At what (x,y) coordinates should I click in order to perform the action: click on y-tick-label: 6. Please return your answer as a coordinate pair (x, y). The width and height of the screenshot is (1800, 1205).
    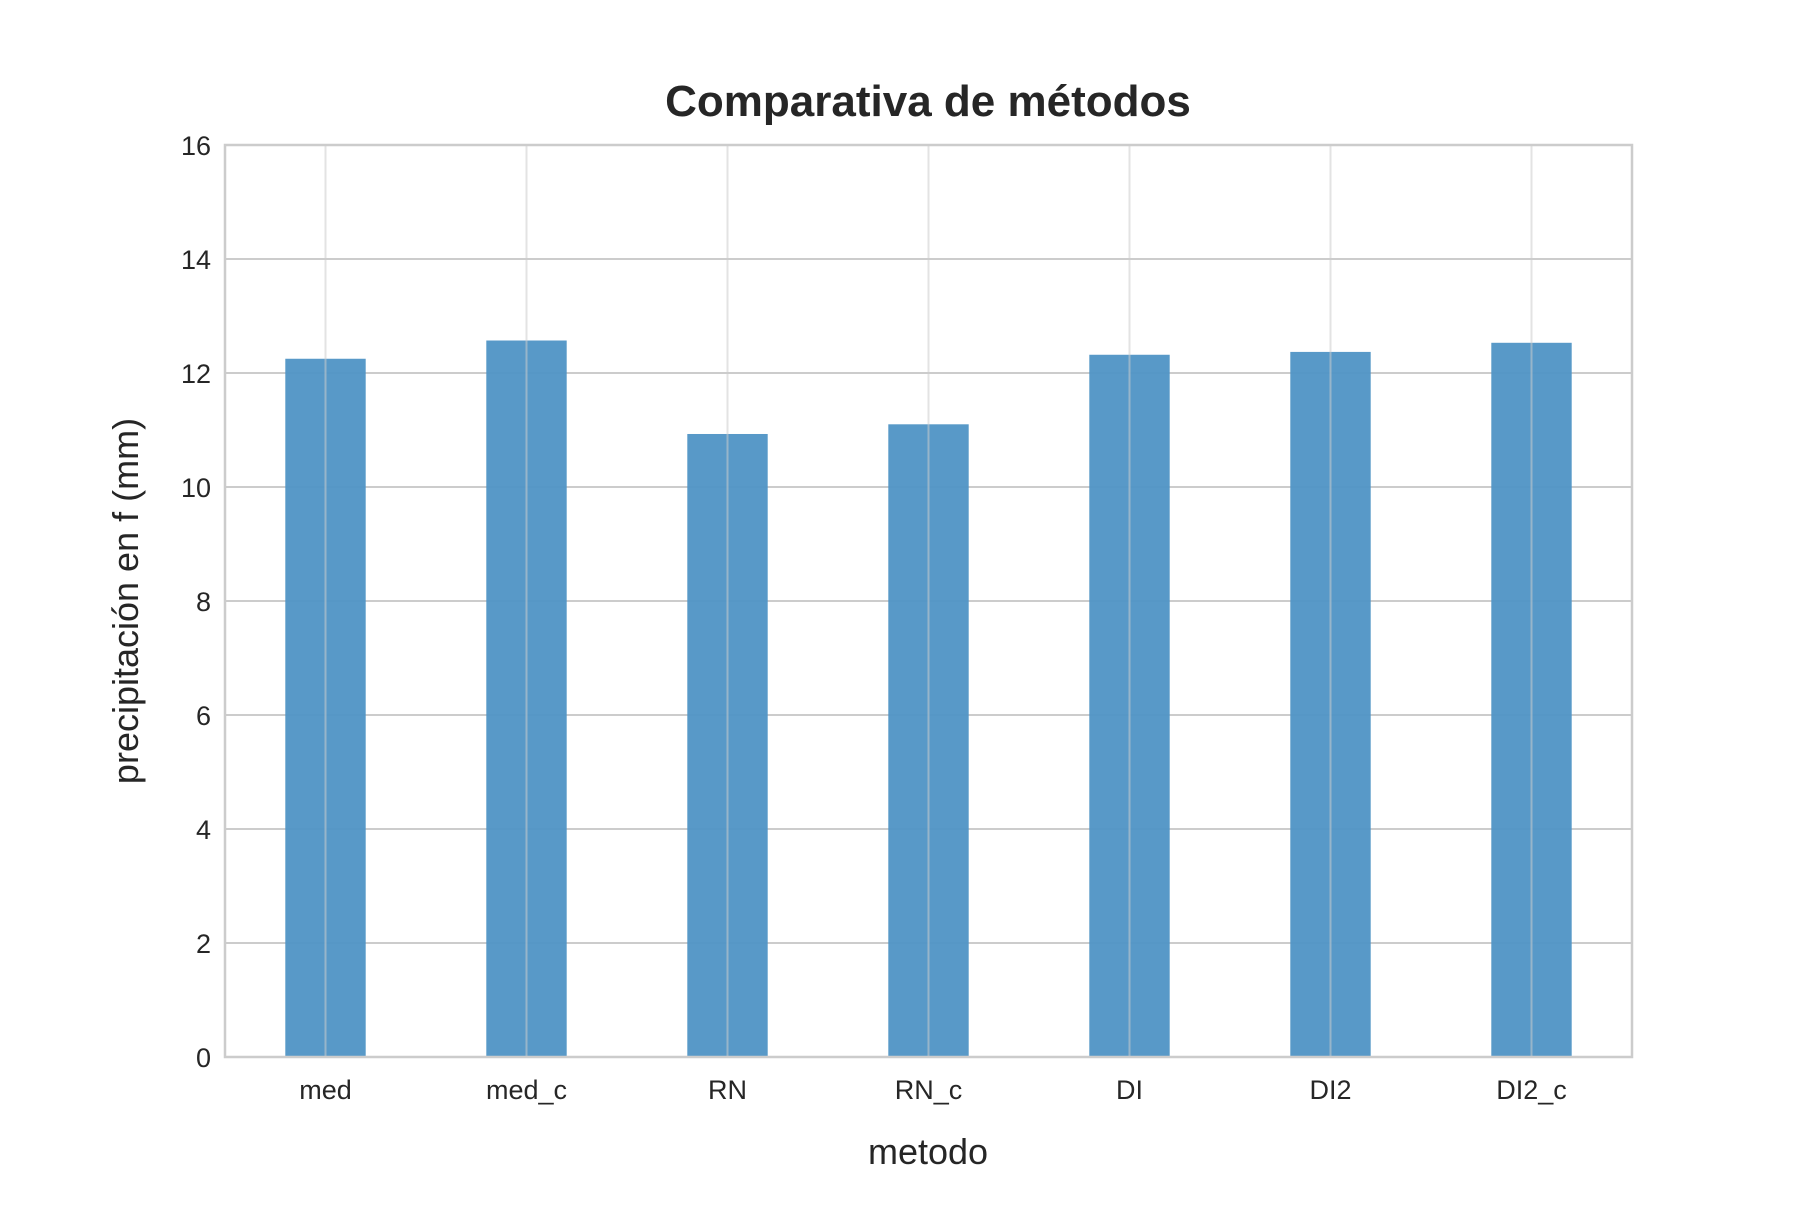
    Looking at the image, I should click on (203, 716).